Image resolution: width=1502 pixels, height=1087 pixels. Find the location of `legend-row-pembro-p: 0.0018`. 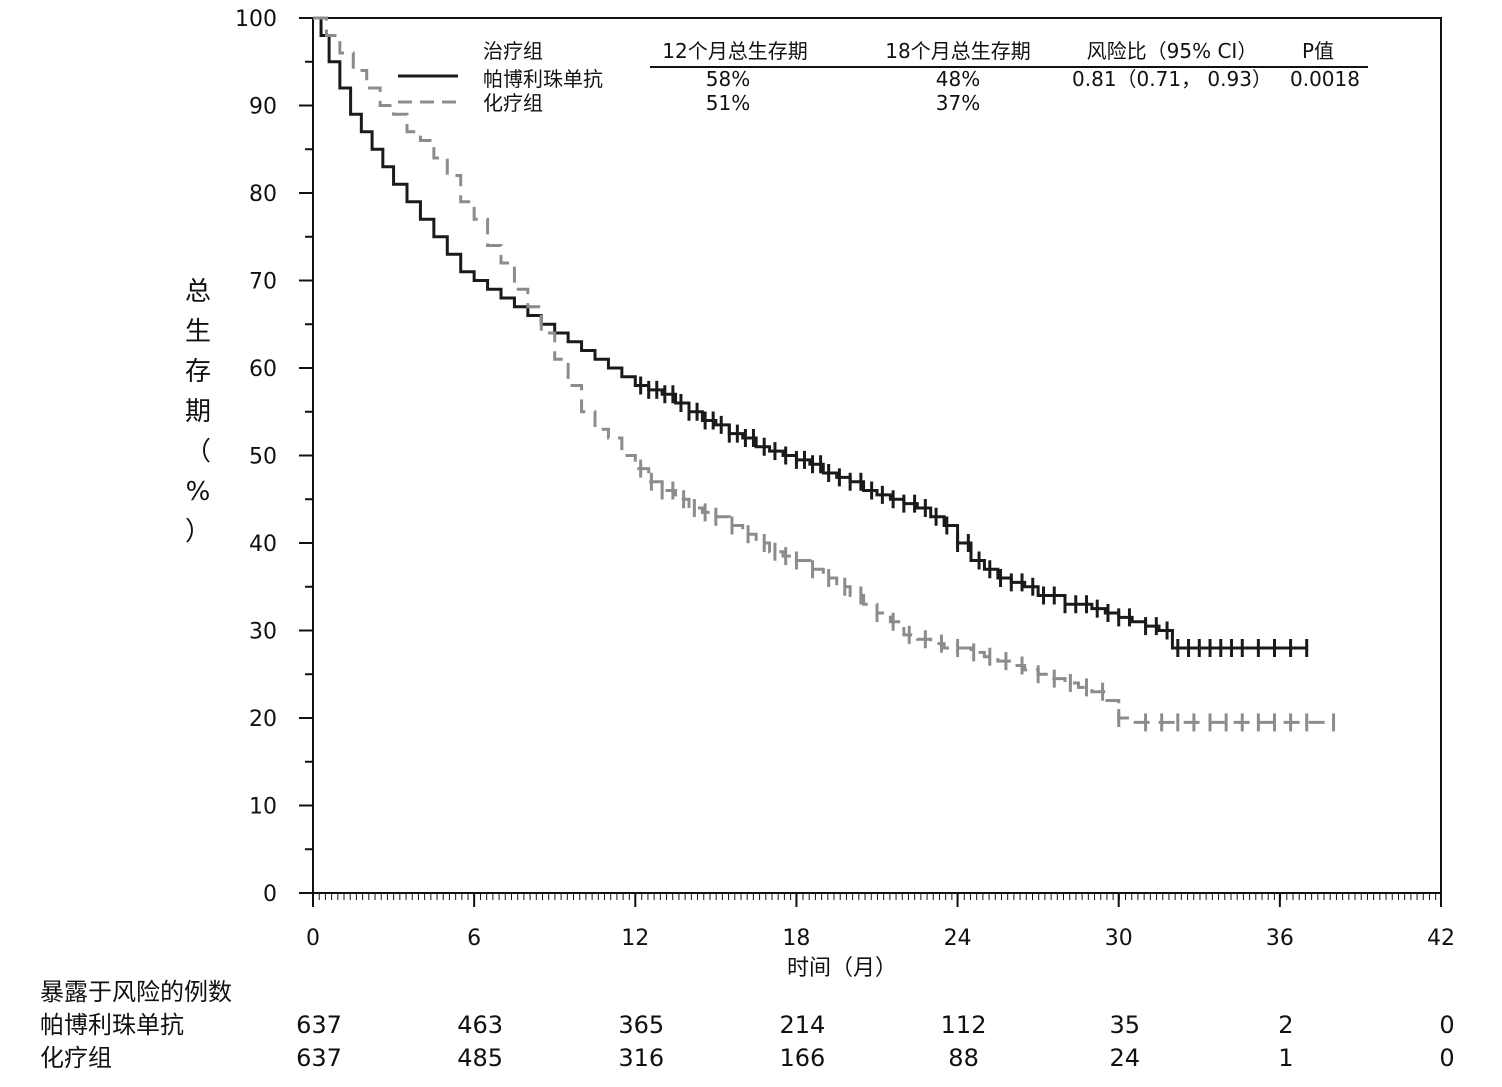

legend-row-pembro-p: 0.0018 is located at coordinates (1325, 79).